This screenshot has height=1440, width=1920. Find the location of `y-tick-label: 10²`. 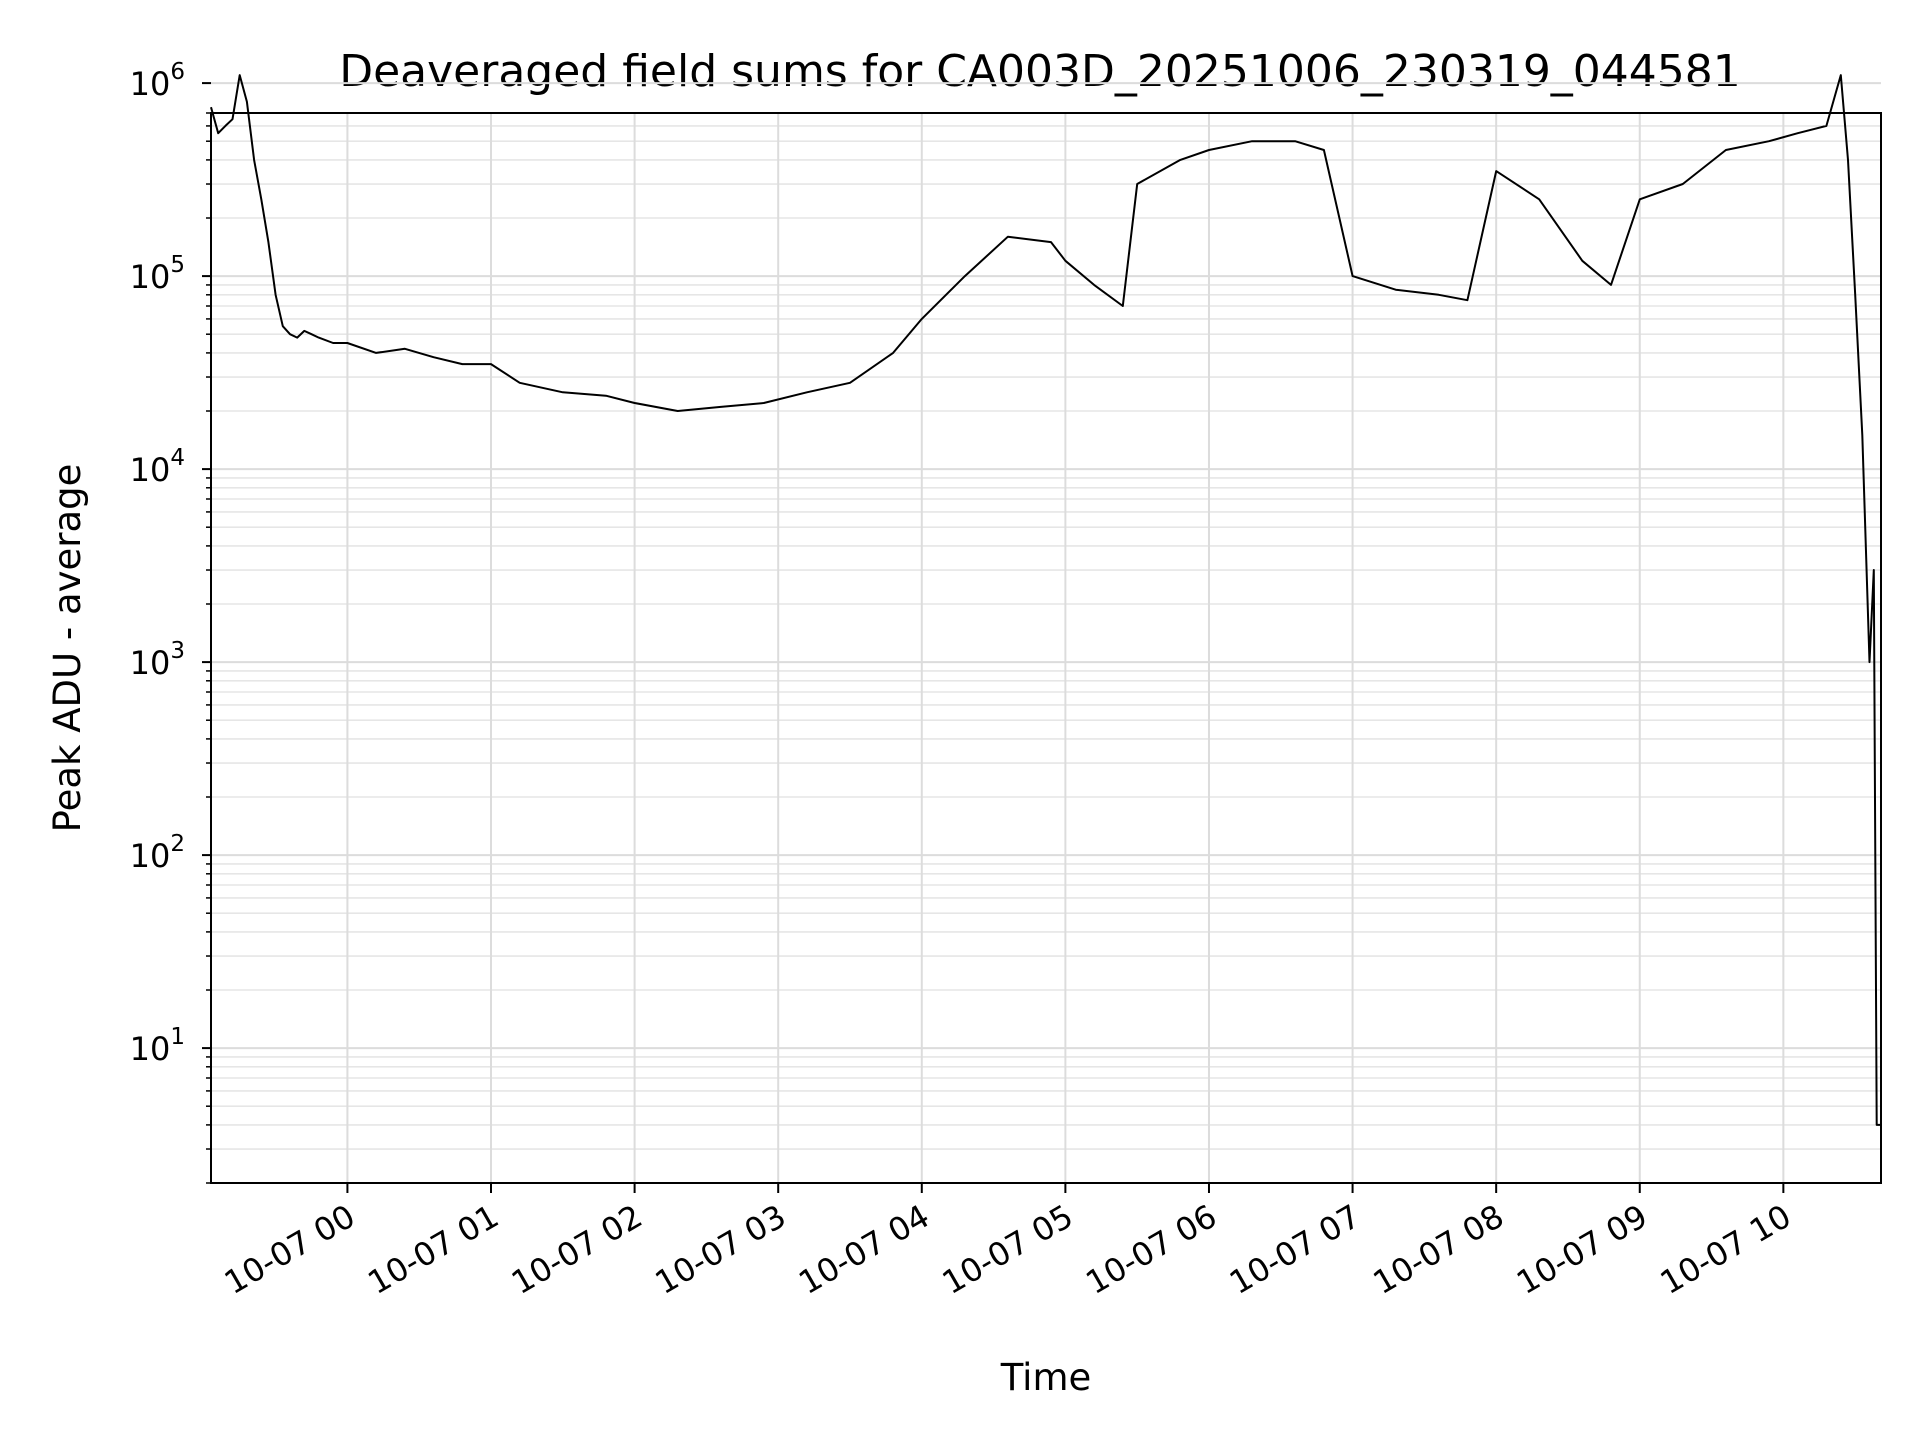

y-tick-label: 10² is located at coordinates (157, 853).